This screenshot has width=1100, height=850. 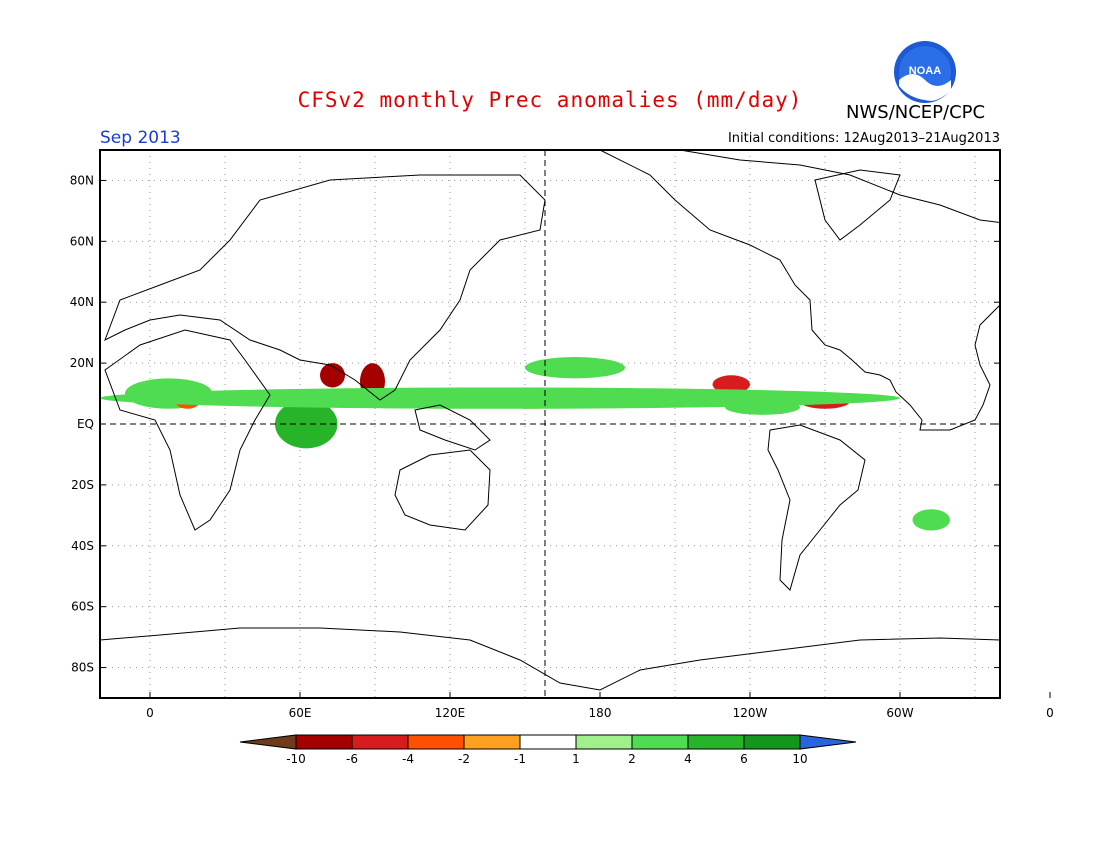 I want to click on colorbar-label: -1, so click(x=520, y=759).